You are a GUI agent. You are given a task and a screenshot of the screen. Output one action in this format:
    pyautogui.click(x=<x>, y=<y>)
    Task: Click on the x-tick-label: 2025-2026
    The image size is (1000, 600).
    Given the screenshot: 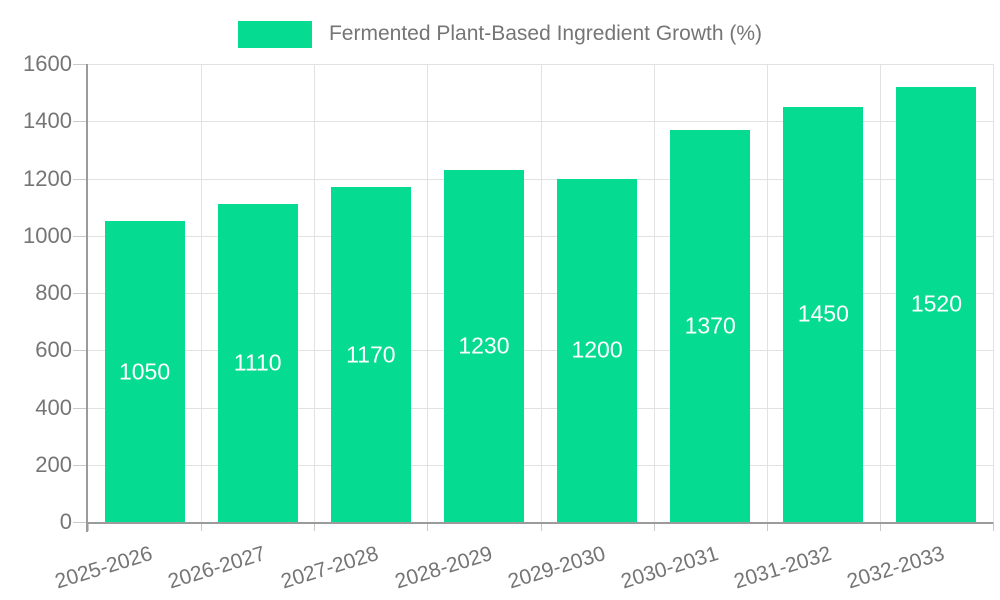 What is the action you would take?
    pyautogui.click(x=104, y=568)
    